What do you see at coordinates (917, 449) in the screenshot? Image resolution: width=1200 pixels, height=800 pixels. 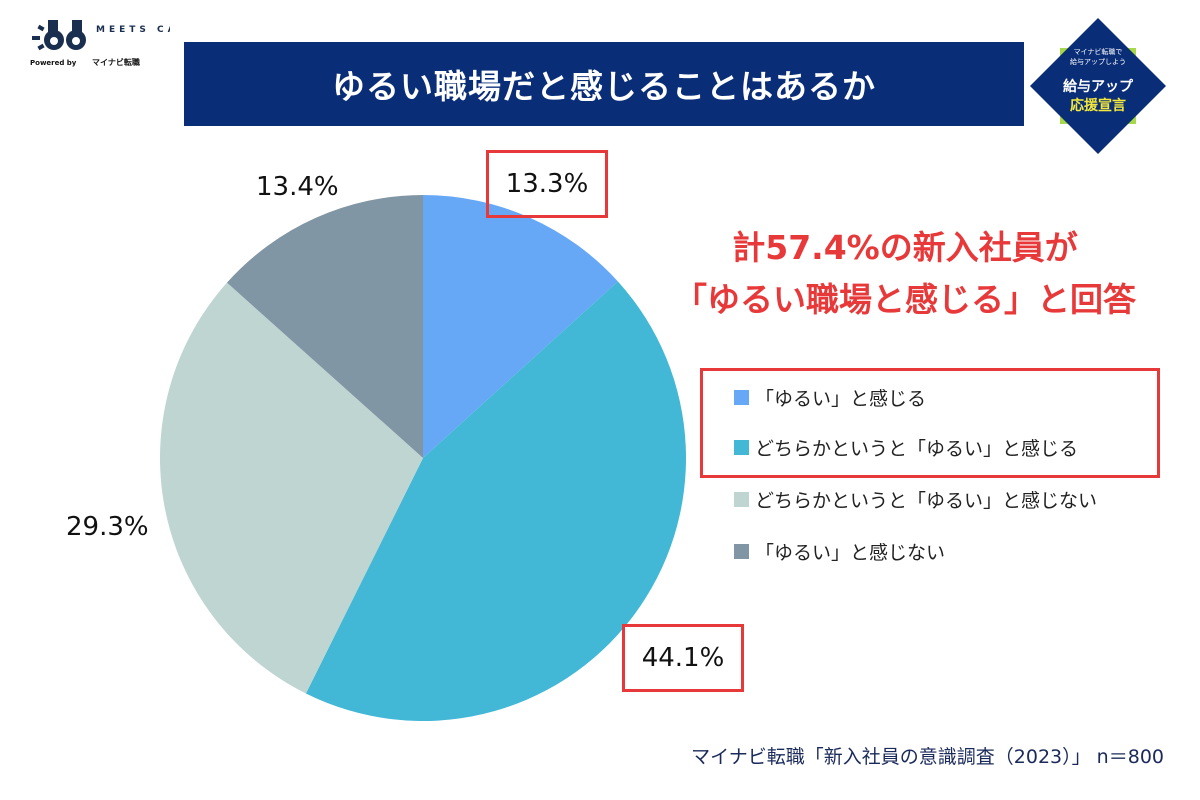 I see `legend-label: どちらかというと「ゆるい」と感じる` at bounding box center [917, 449].